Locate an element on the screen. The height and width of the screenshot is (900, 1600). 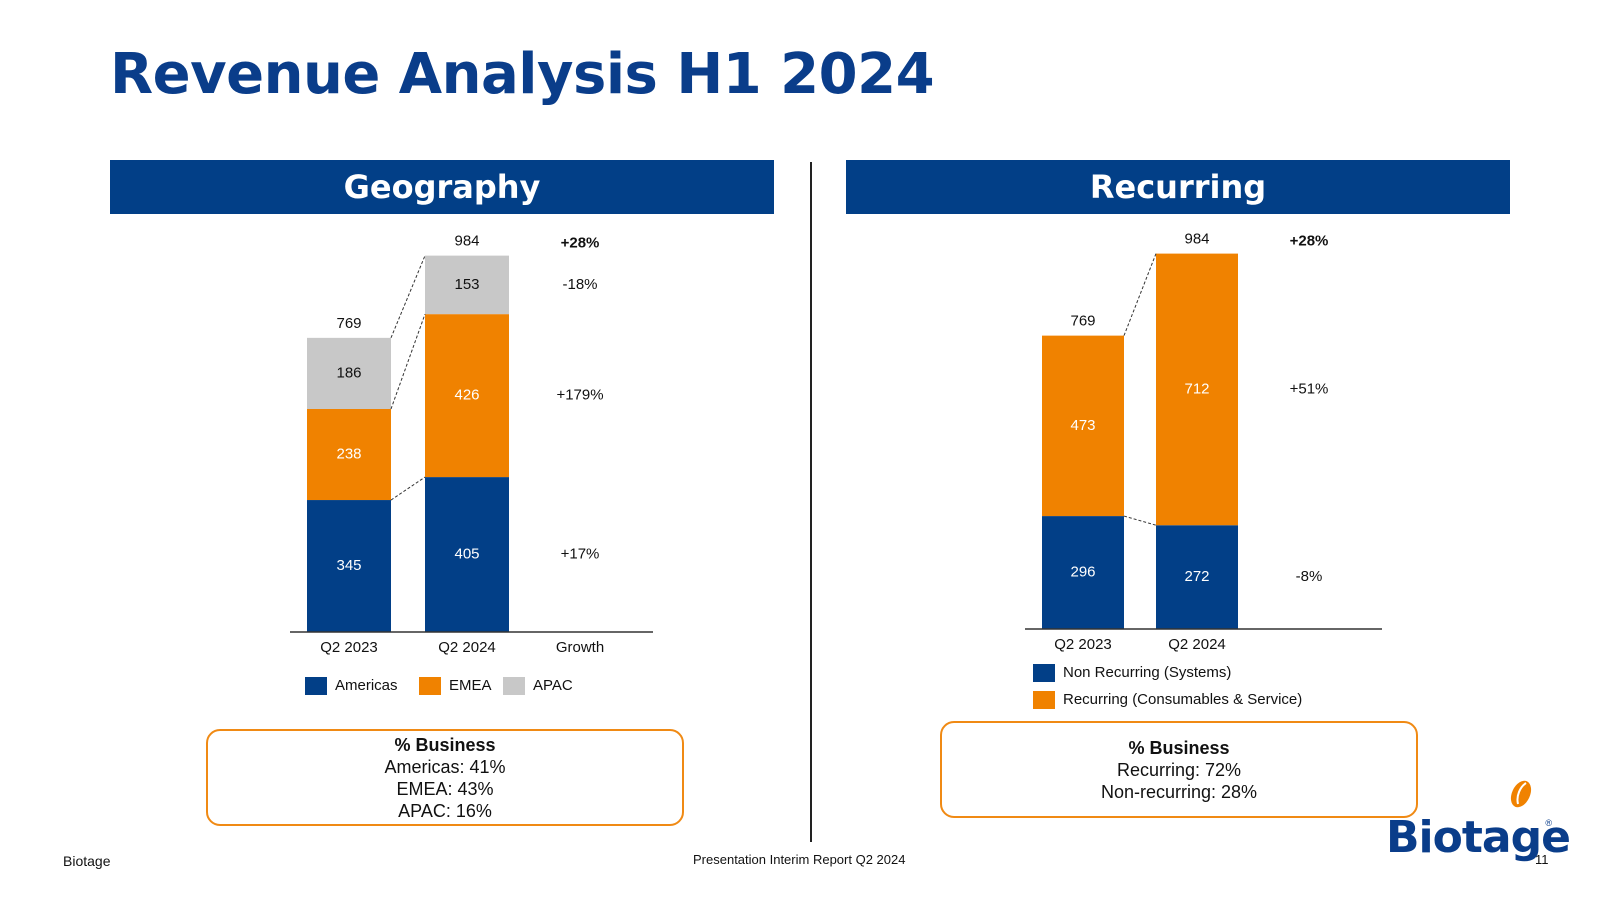
data-label: 238 is located at coordinates (348, 453).